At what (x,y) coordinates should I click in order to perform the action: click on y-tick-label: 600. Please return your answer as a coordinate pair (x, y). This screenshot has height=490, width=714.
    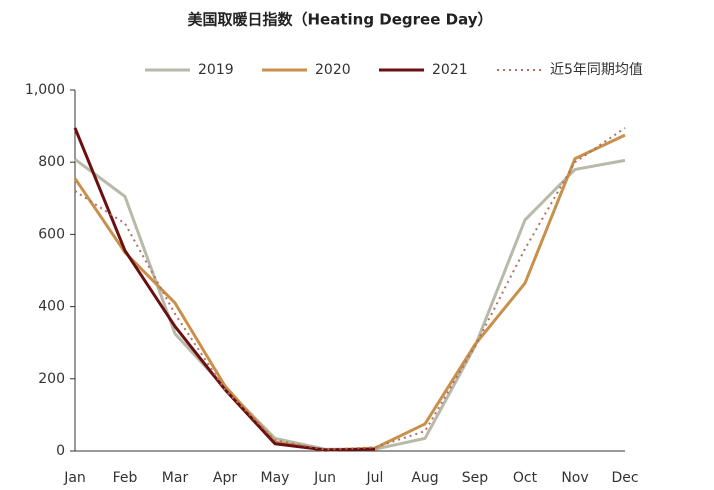
    Looking at the image, I should click on (51, 234).